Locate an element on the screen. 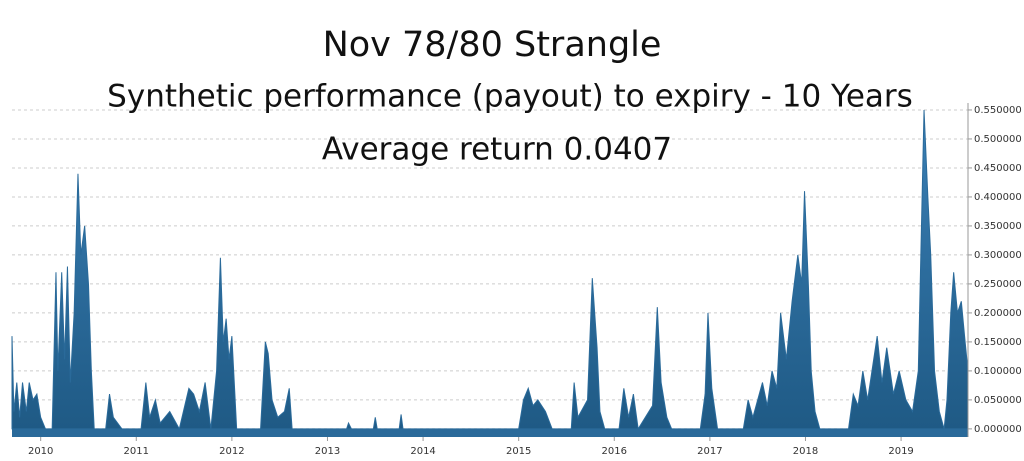 Image resolution: width=1024 pixels, height=461 pixels. annotation: Average return 0.0407 is located at coordinates (497, 150).